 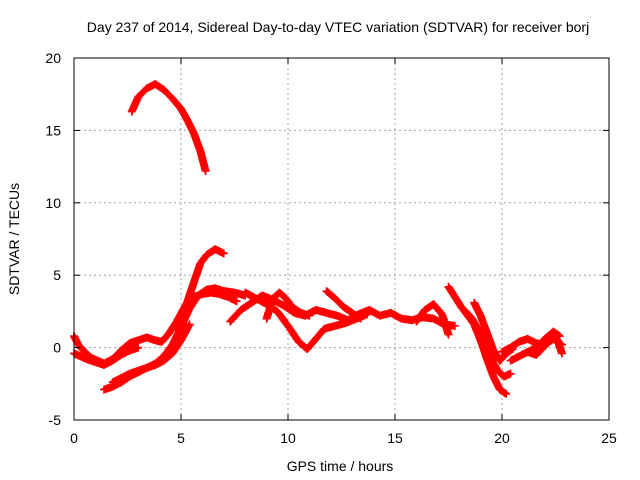 What do you see at coordinates (288, 438) in the screenshot?
I see `x-tick-label: 10` at bounding box center [288, 438].